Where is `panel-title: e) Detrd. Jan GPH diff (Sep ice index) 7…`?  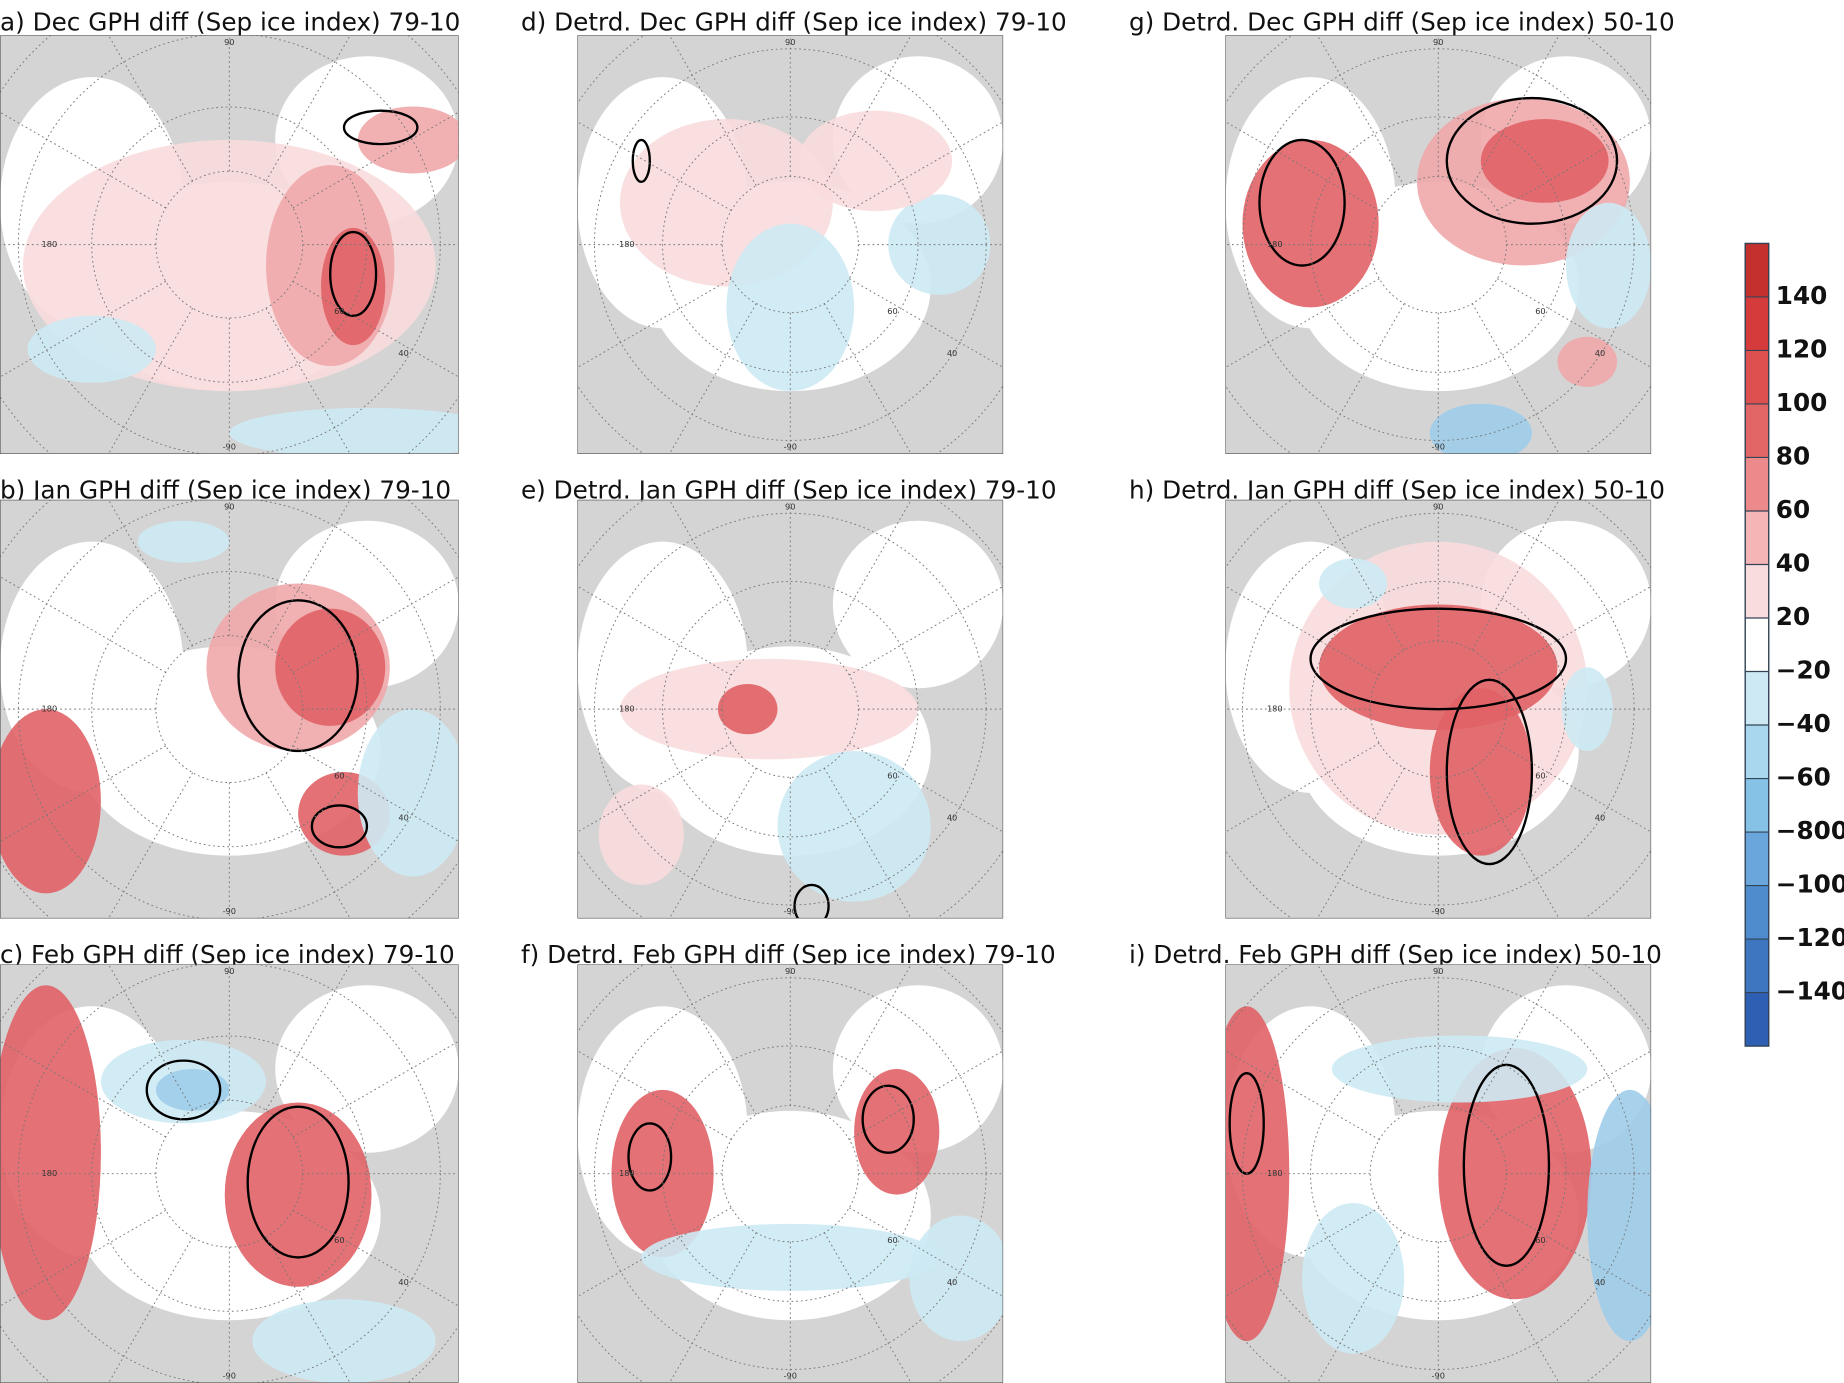
panel-title: e) Detrd. Jan GPH diff (Sep ice index) 7… is located at coordinates (789, 490).